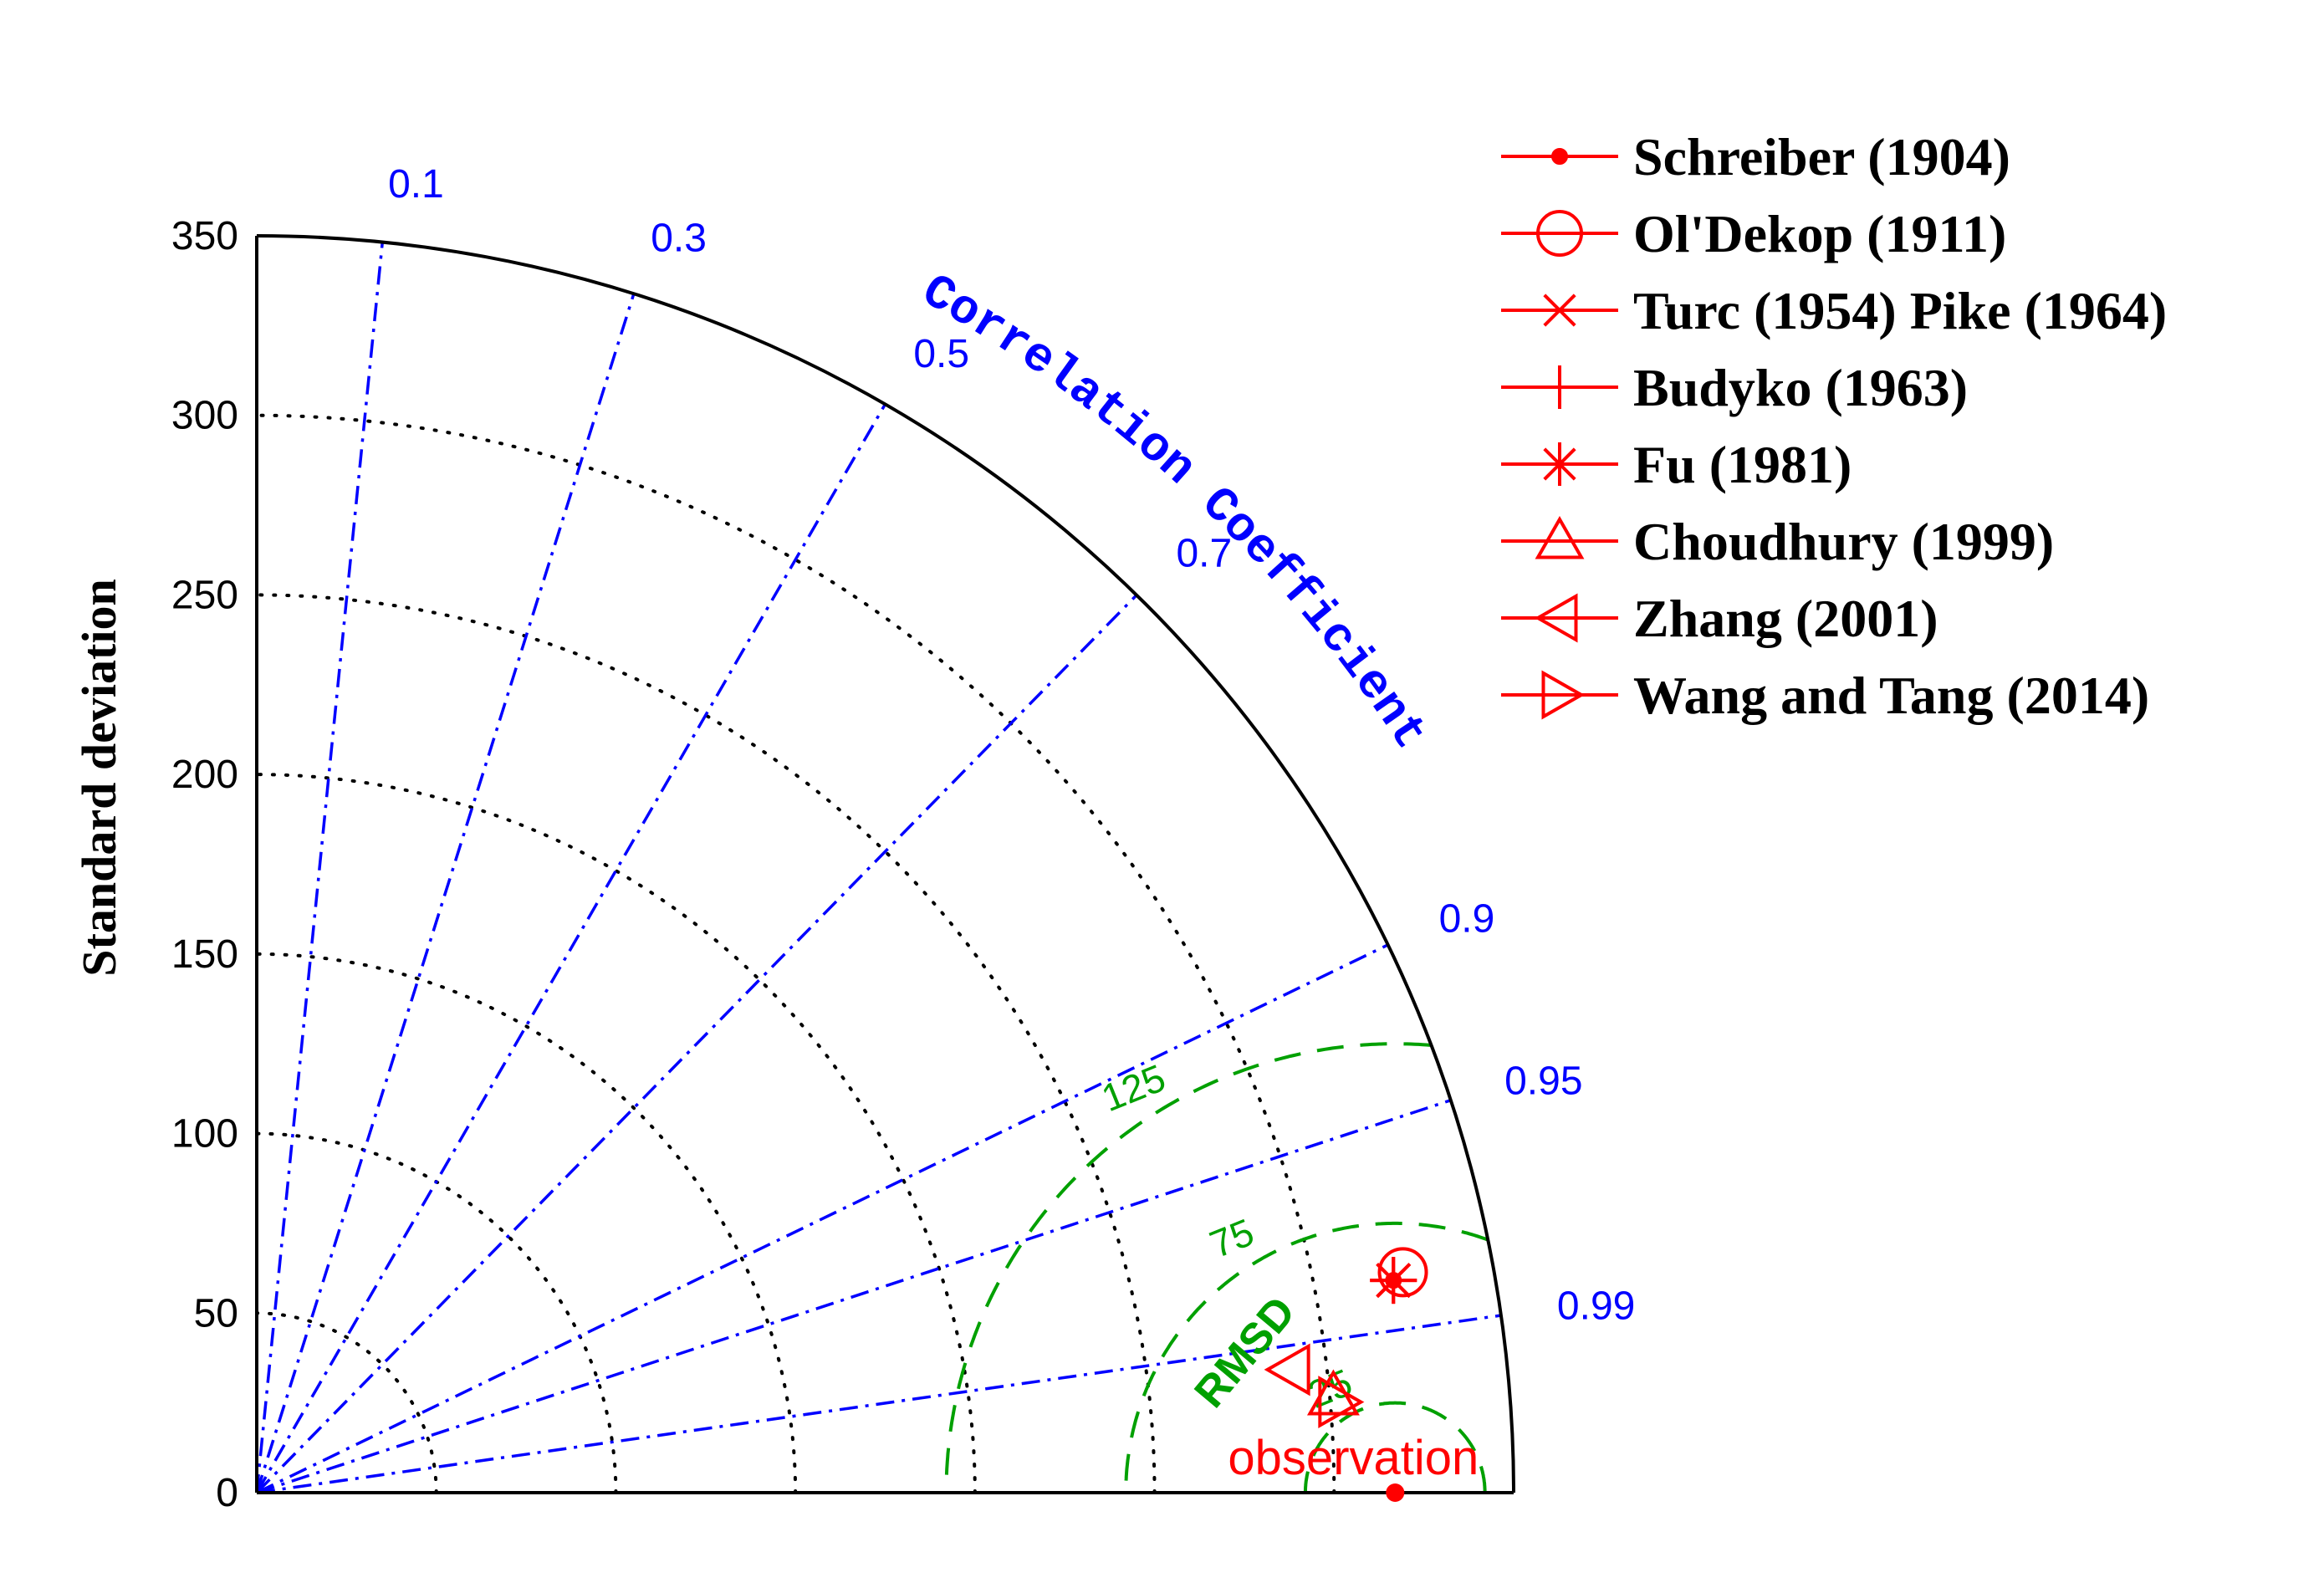  Describe the element at coordinates (1742, 464) in the screenshot. I see `legend-entry: Fu (1981)` at that location.